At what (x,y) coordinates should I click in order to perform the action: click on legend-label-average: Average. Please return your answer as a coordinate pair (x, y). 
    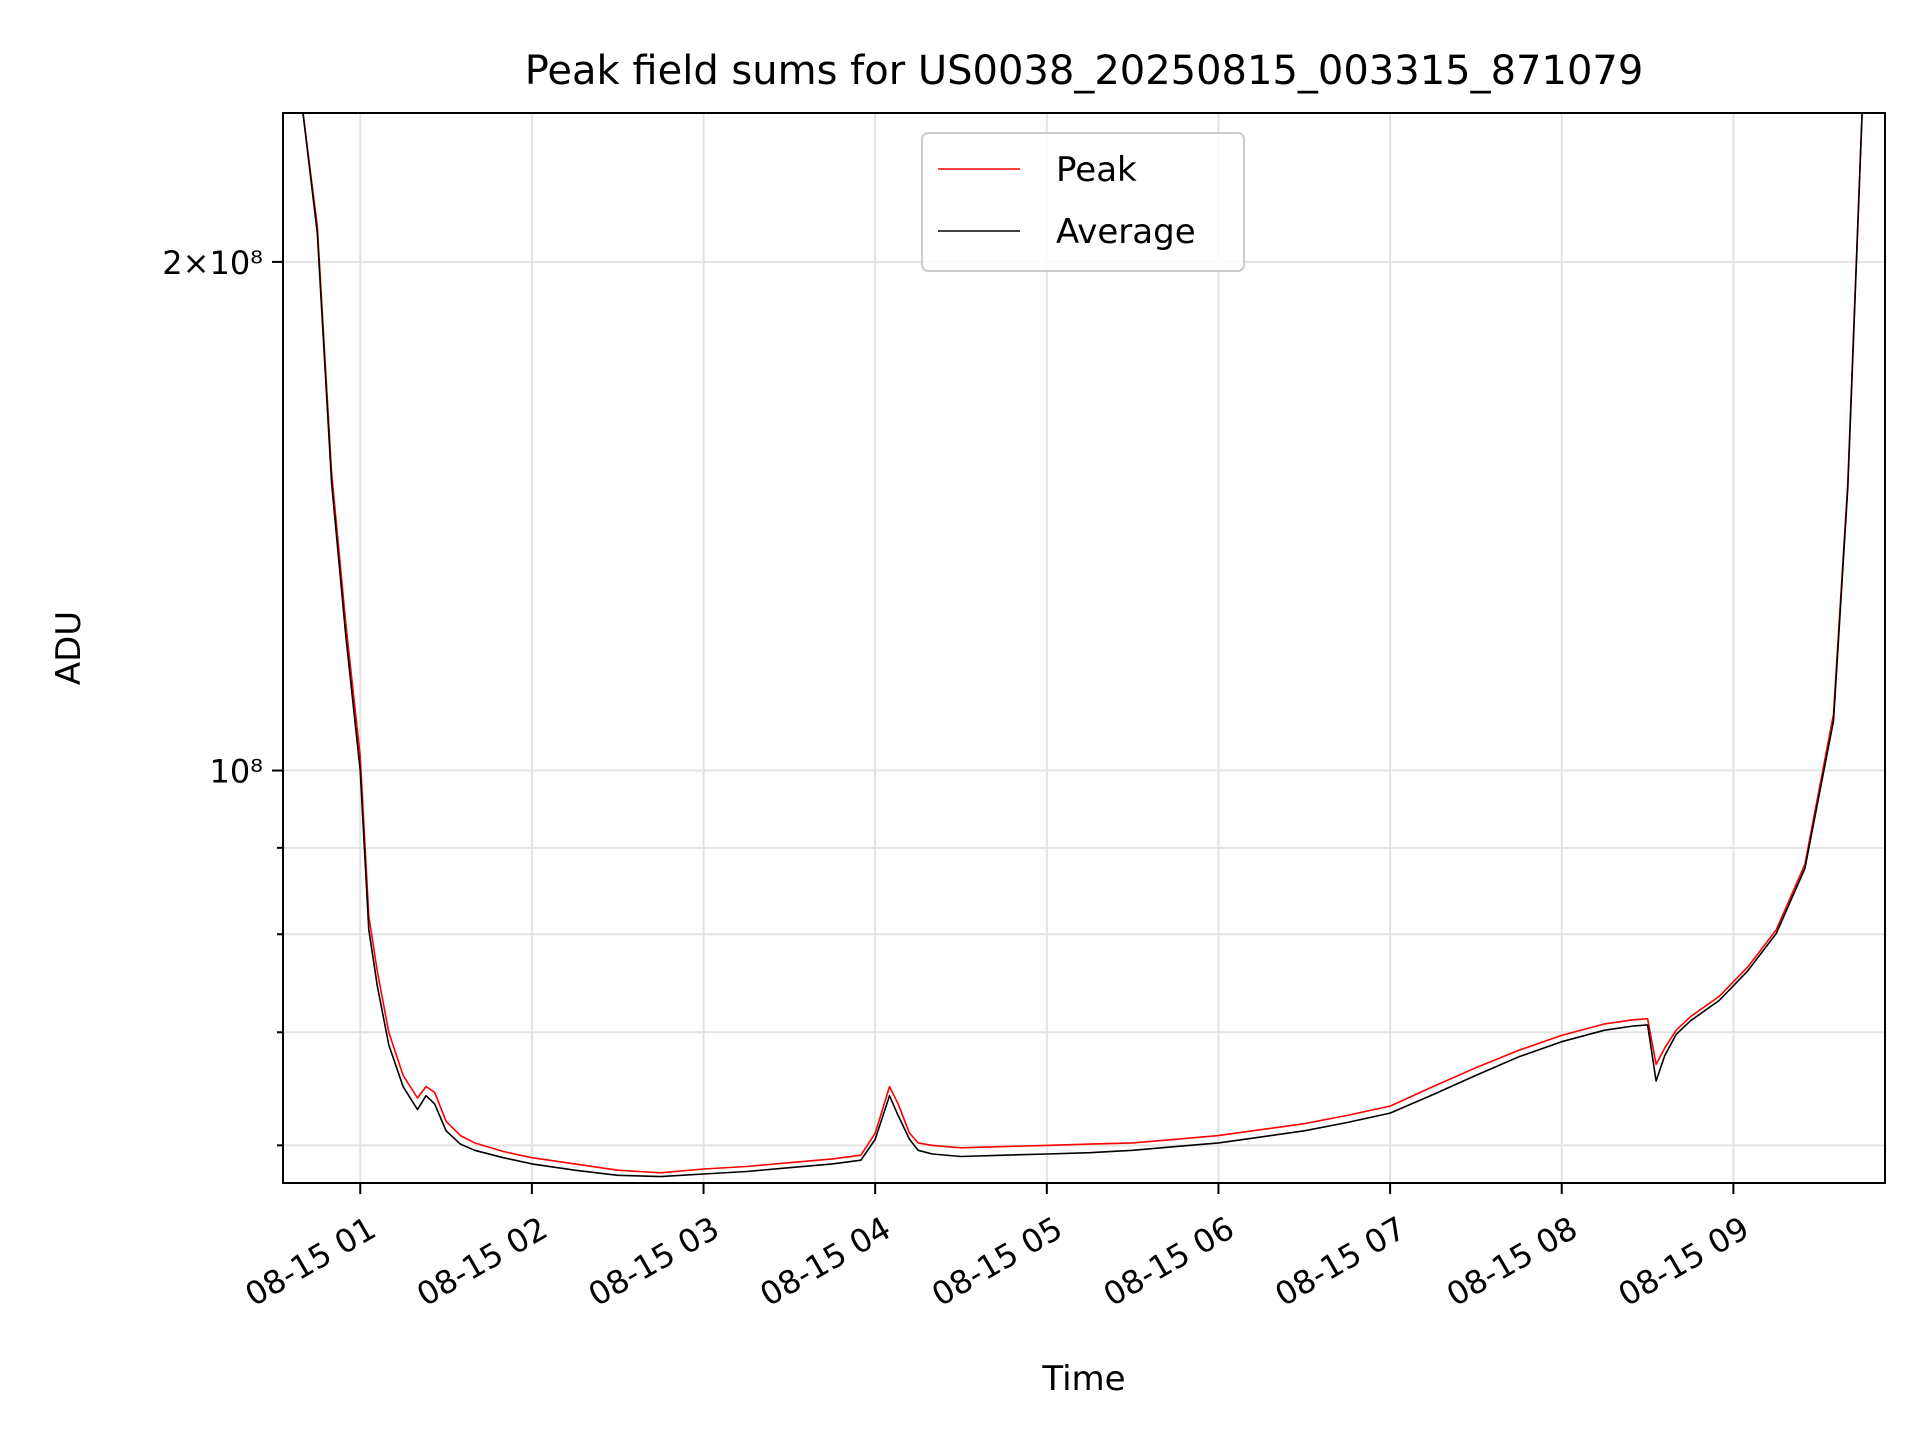
    Looking at the image, I should click on (1126, 232).